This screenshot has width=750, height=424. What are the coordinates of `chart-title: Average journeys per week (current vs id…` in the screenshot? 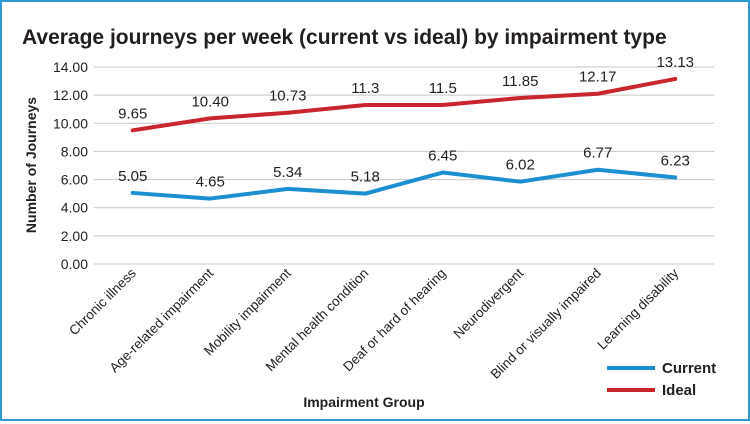 It's located at (344, 37).